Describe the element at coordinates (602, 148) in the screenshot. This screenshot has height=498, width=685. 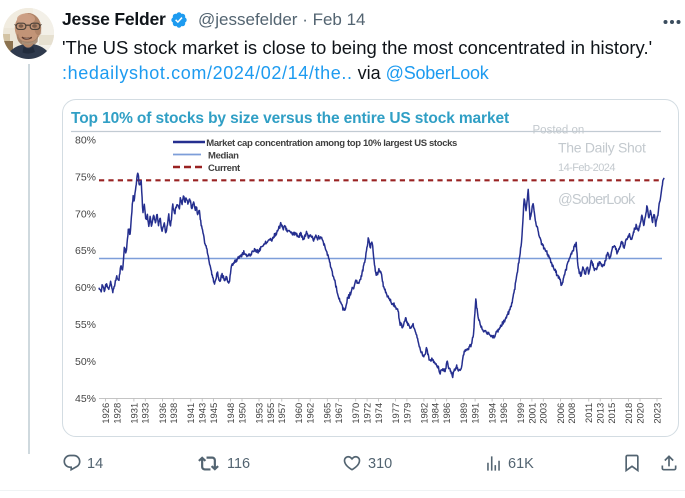
I see `svg-text: The Daily Shot` at that location.